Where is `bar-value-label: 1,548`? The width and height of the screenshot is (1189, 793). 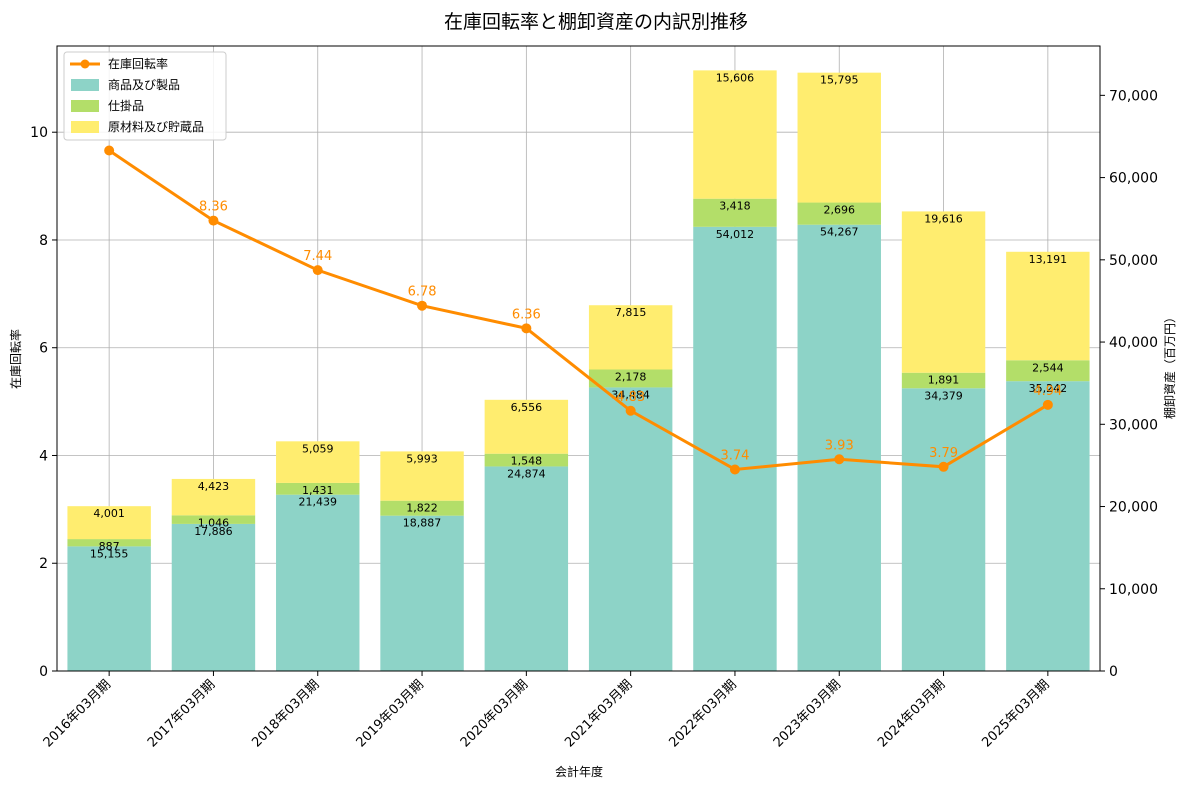 bar-value-label: 1,548 is located at coordinates (527, 461).